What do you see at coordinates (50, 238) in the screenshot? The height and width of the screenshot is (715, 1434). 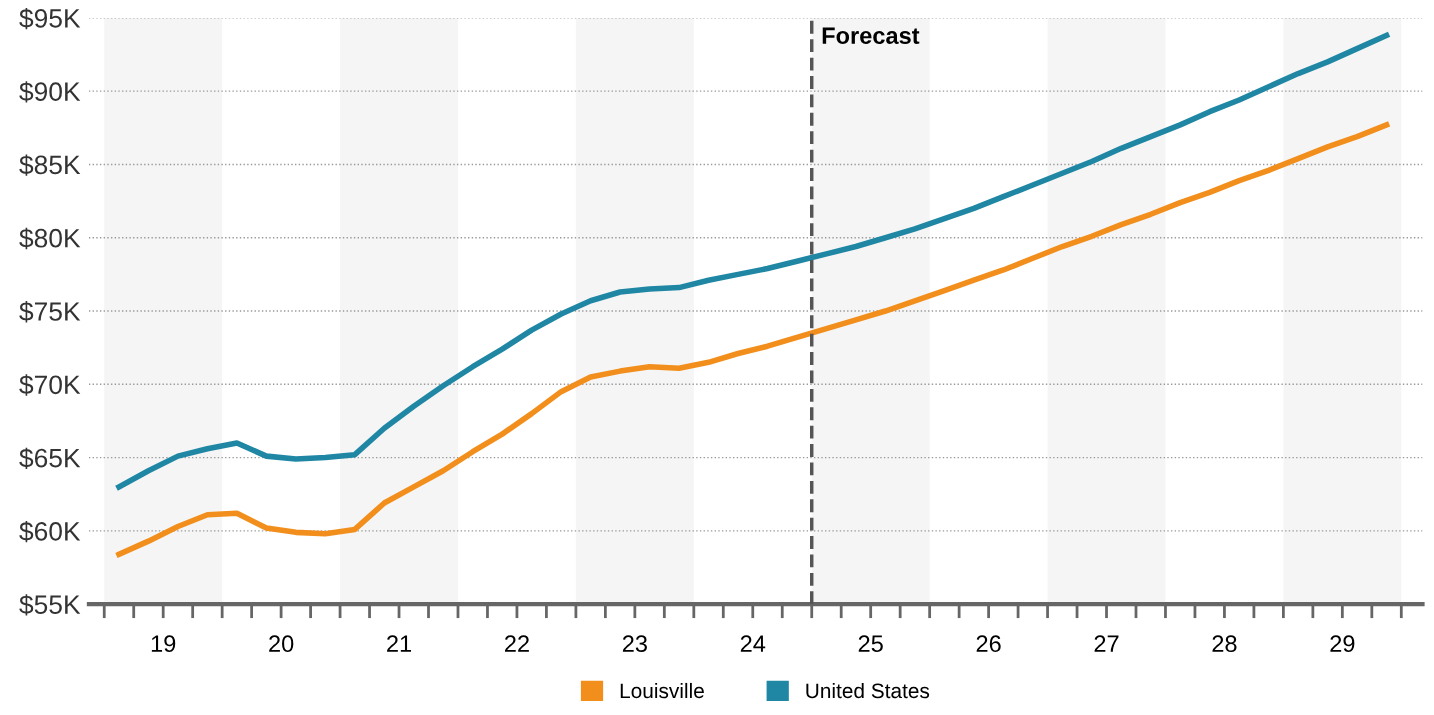 I see `y-tick-label: $80K` at bounding box center [50, 238].